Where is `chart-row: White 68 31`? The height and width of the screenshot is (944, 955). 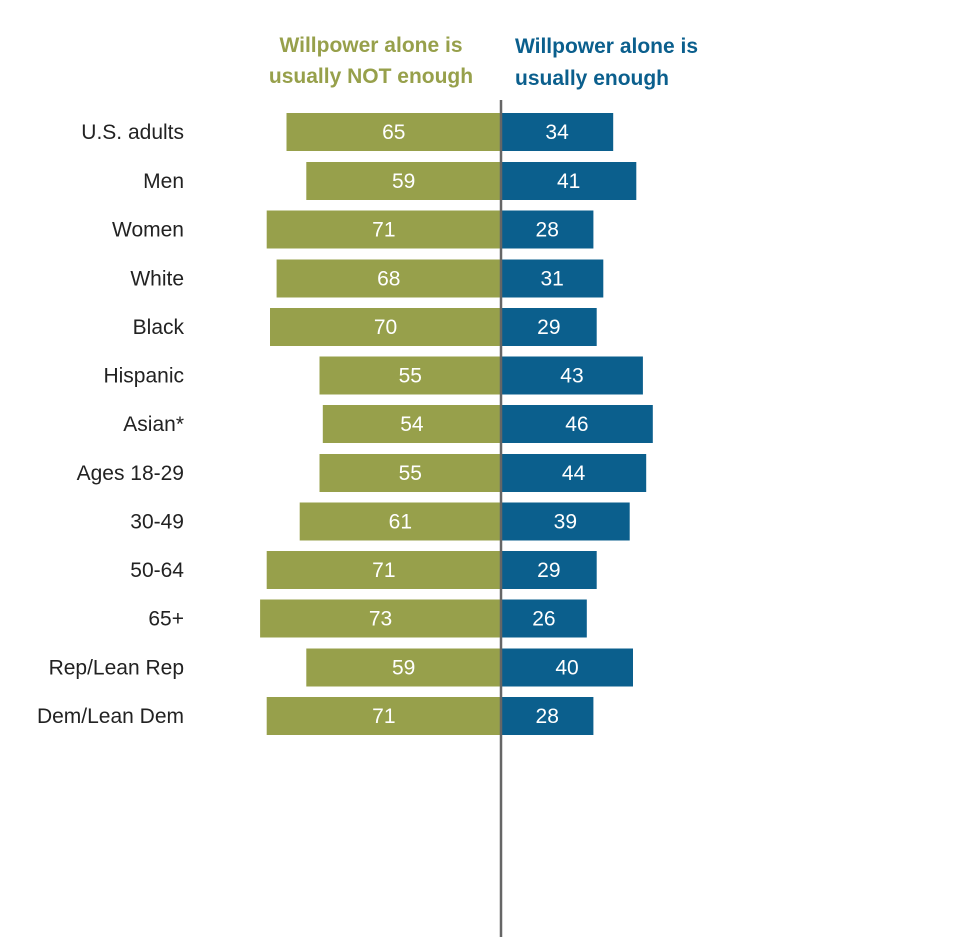 chart-row: White 68 31 is located at coordinates (367, 278).